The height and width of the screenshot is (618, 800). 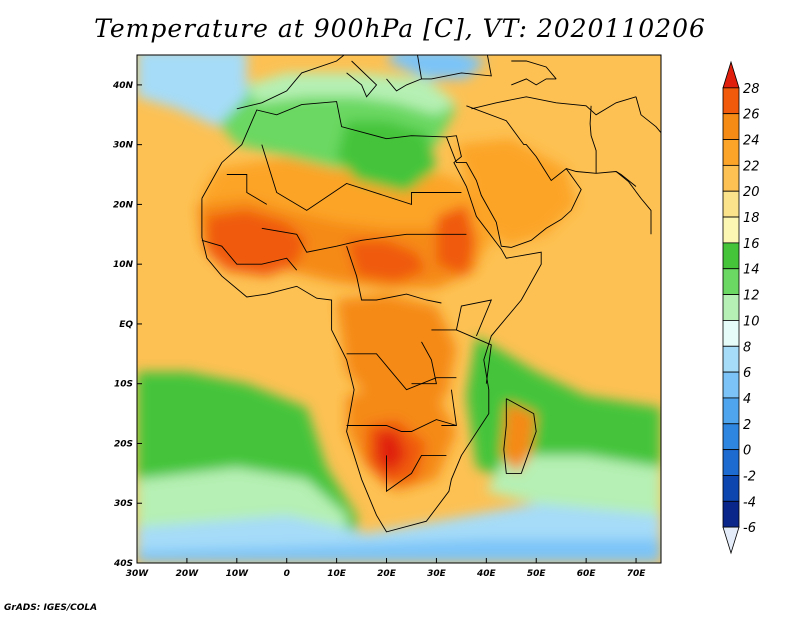 I want to click on lat-tick-label: 10S, so click(x=123, y=385).